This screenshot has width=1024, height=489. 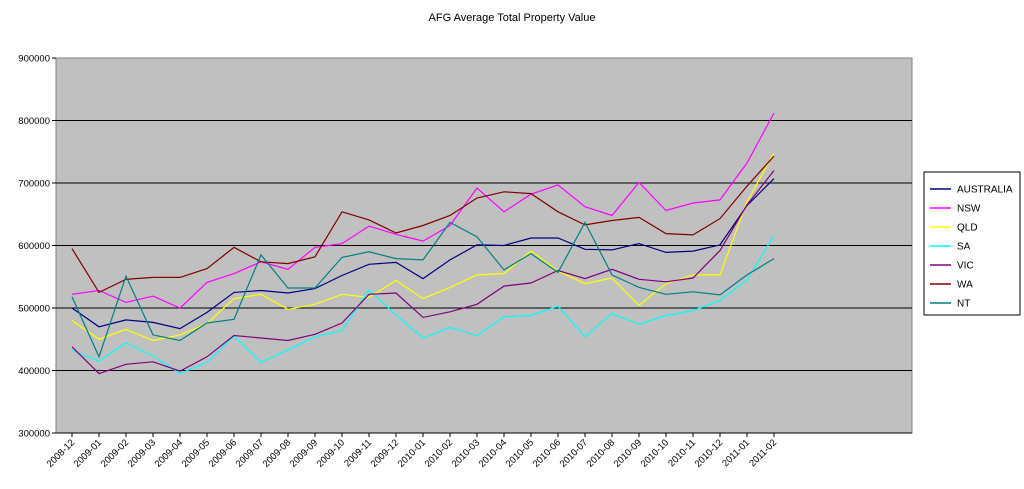 I want to click on legend-label: VIC, so click(x=965, y=266).